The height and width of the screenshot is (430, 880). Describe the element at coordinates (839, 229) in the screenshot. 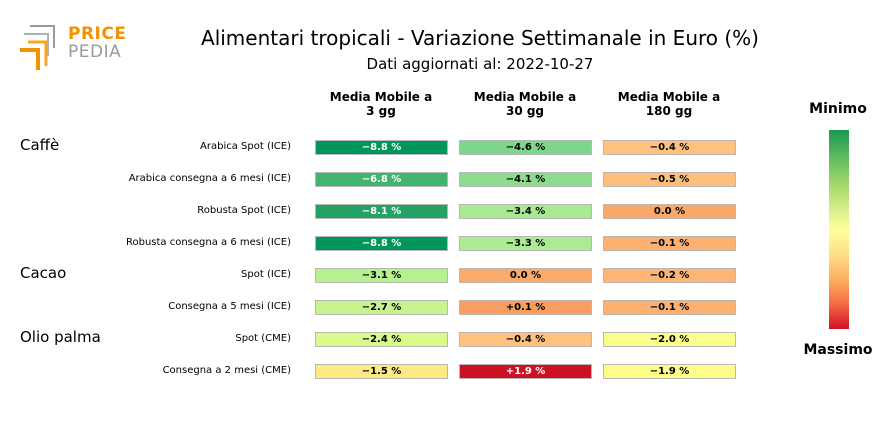

I see `colorbar` at that location.